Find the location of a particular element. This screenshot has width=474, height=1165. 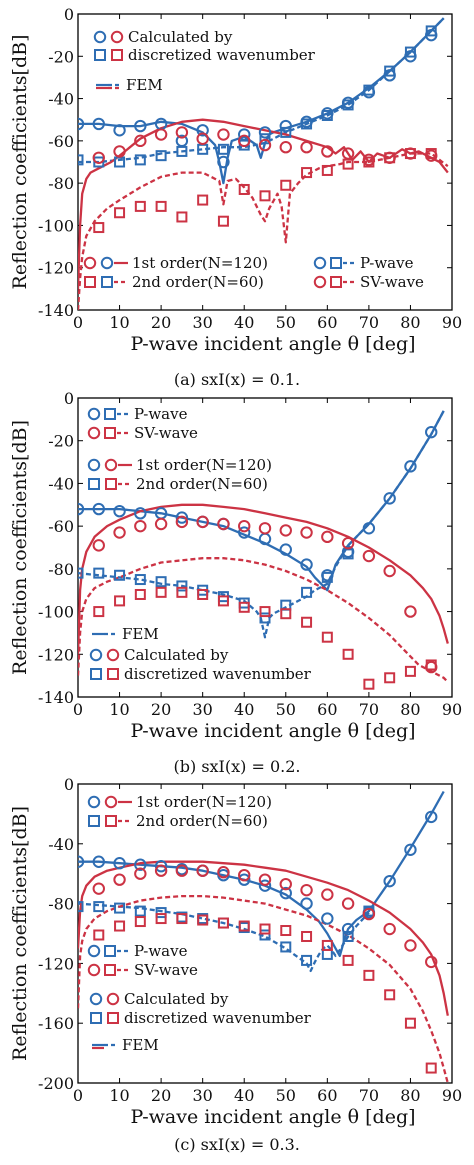

x-tick-label: 90 is located at coordinates (452, 322).